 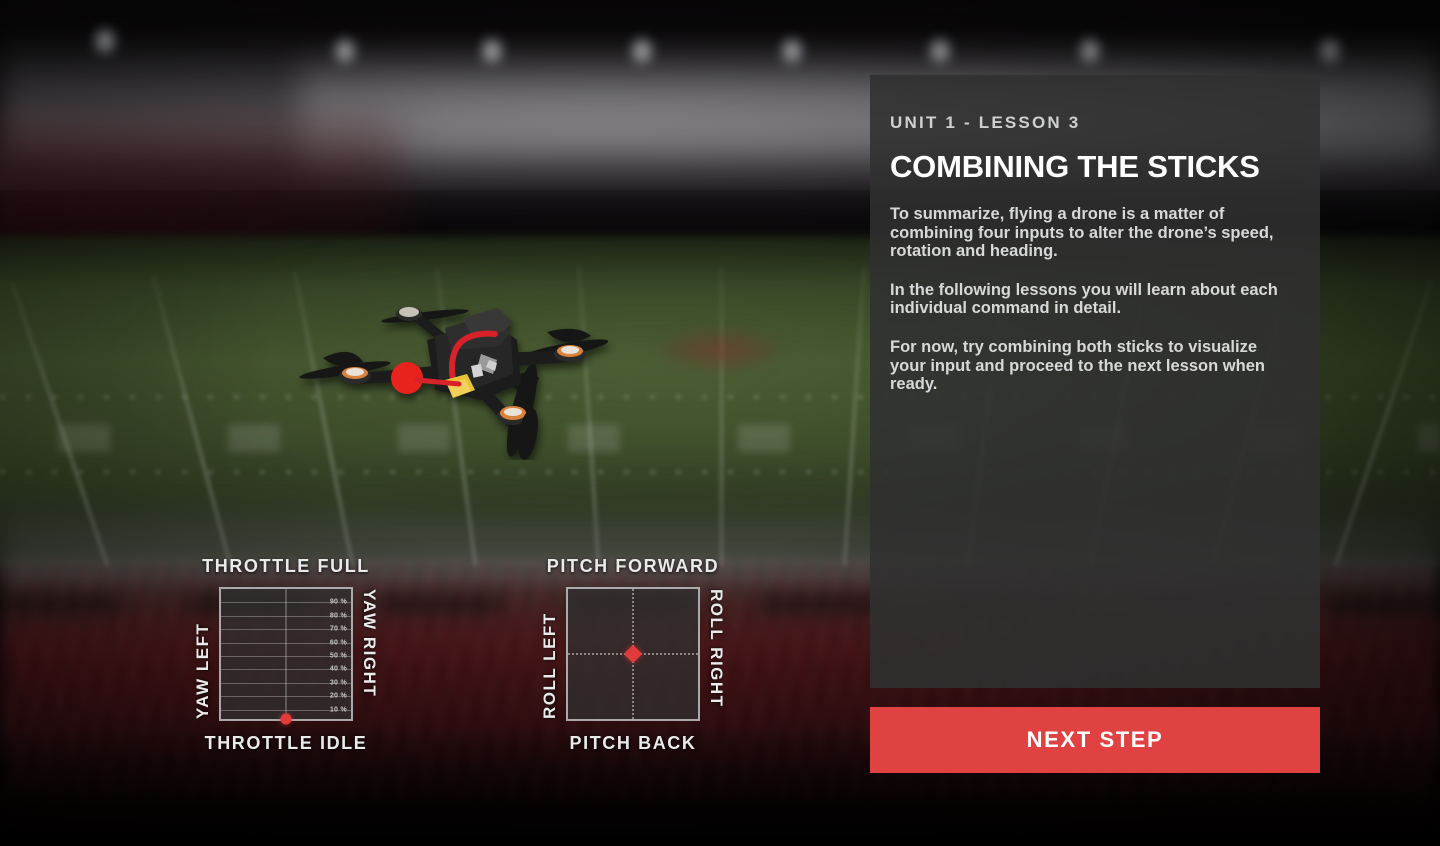 What do you see at coordinates (338, 669) in the screenshot?
I see `throttle-tick-label: 40 %` at bounding box center [338, 669].